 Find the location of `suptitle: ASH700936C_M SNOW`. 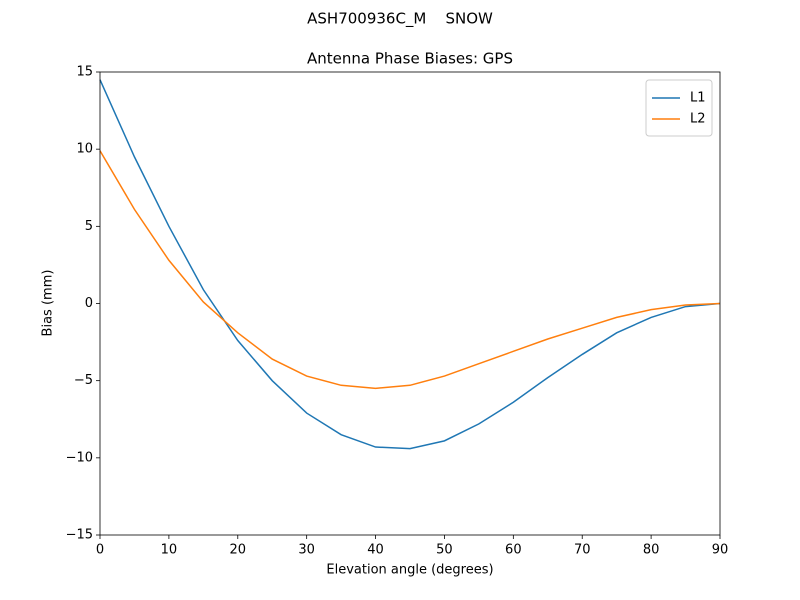

suptitle: ASH700936C_M SNOW is located at coordinates (400, 19).